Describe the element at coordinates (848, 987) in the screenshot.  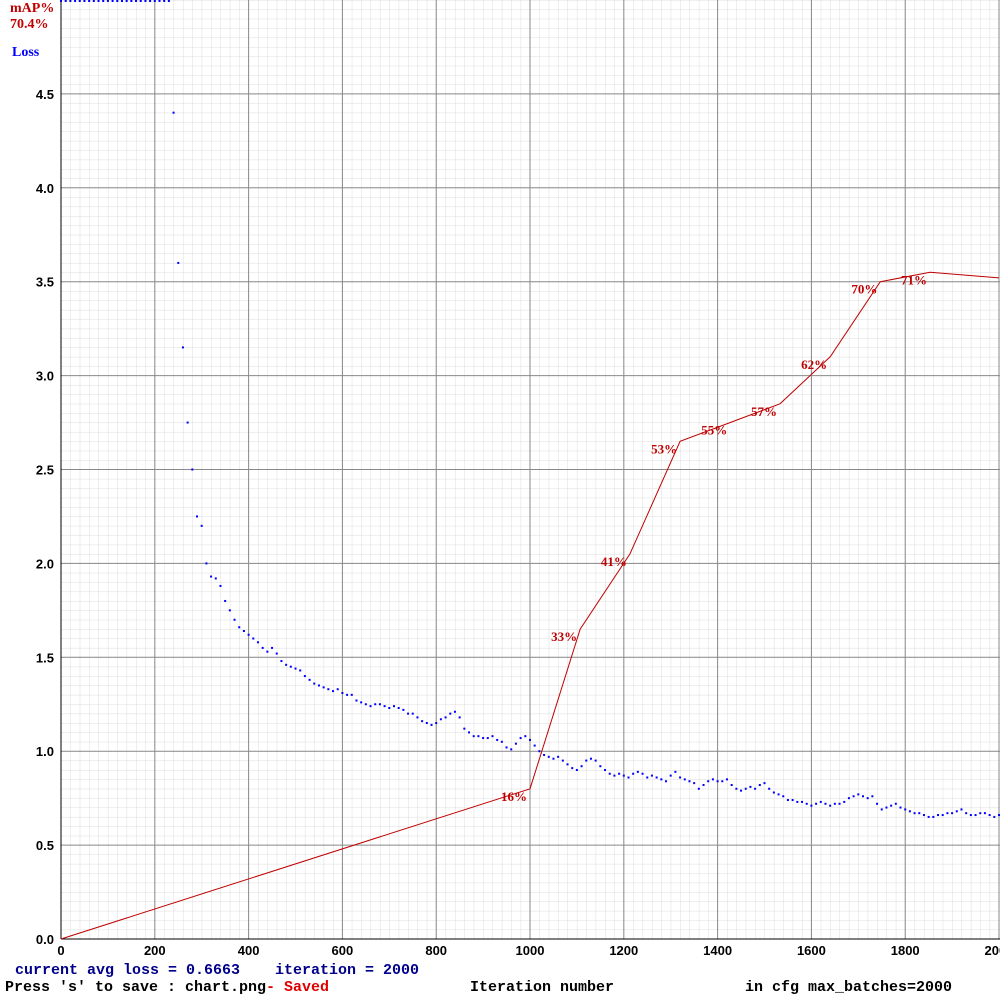
I see `cfg-note: in cfg max_batches=2000` at that location.